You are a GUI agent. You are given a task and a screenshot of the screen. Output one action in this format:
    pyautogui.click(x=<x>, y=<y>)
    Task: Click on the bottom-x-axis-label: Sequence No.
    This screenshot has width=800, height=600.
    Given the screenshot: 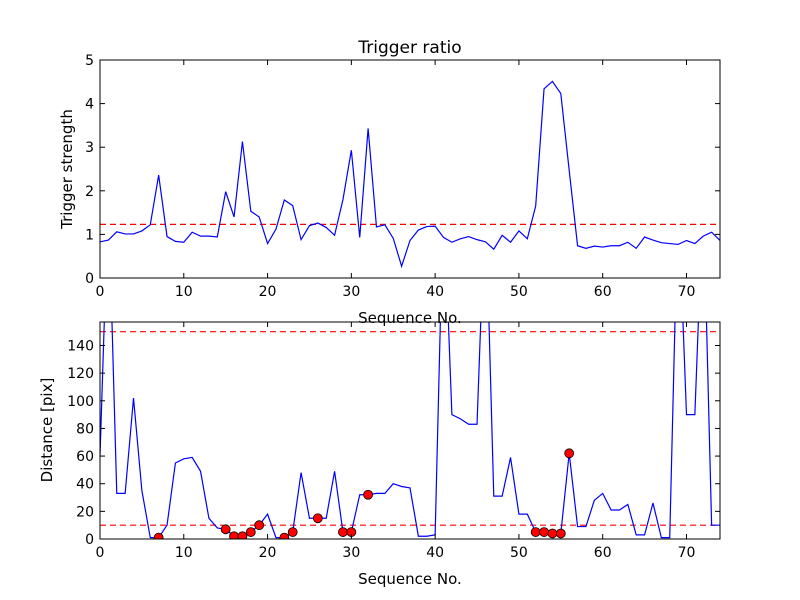 What is the action you would take?
    pyautogui.click(x=410, y=579)
    